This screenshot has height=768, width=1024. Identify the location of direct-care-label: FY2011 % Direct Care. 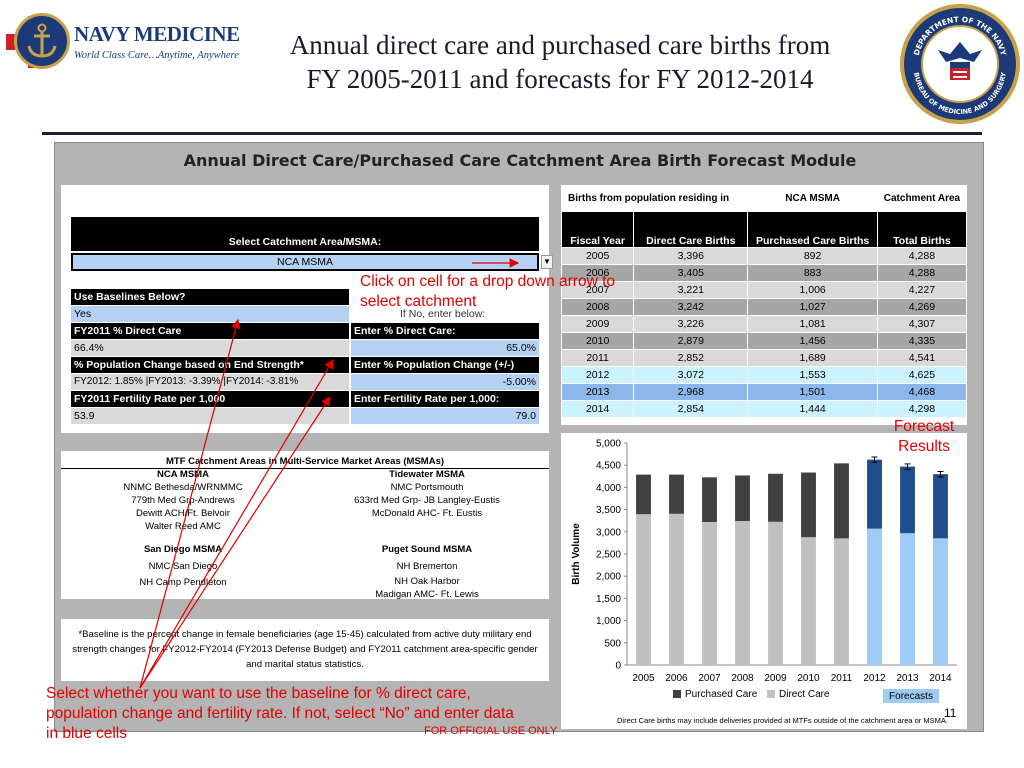
(210, 331).